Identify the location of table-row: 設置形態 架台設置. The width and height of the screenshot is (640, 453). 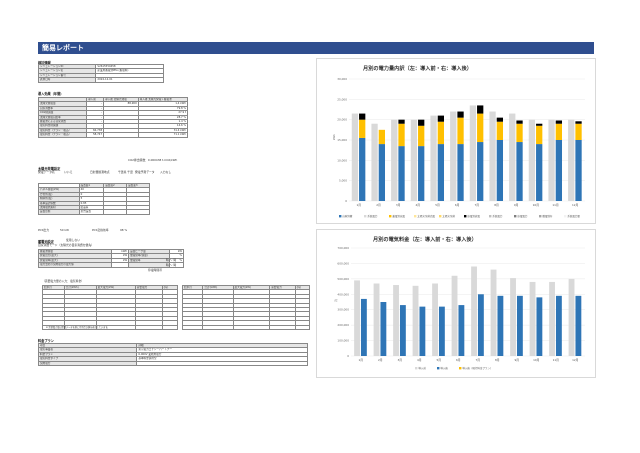
(94, 212).